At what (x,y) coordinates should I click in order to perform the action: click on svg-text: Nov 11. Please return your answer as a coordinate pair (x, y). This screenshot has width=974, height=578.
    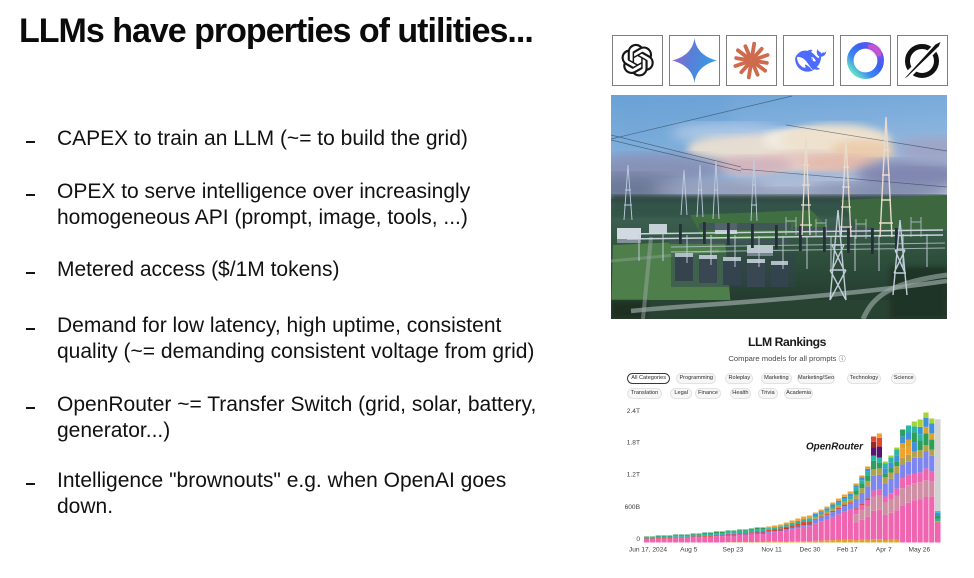
    Looking at the image, I should click on (771, 550).